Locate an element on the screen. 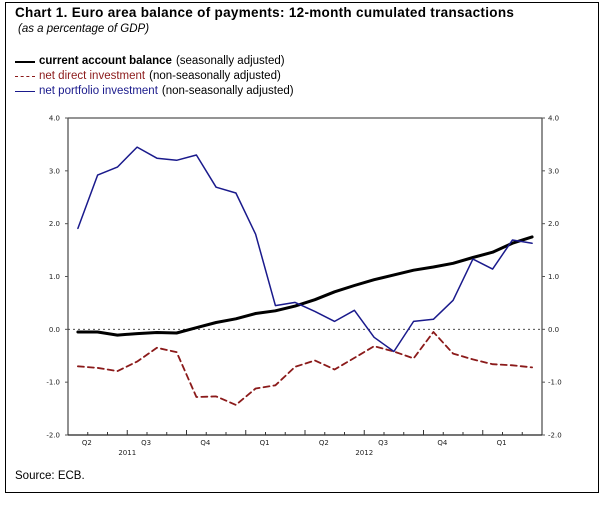  y-tick-label-right: 3.0 is located at coordinates (553, 171).